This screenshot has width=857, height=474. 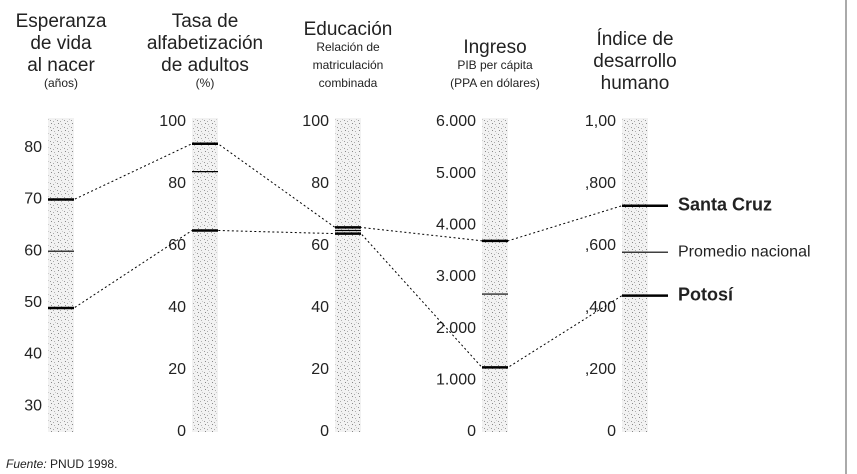 I want to click on axis-title: Ingreso, so click(x=494, y=47).